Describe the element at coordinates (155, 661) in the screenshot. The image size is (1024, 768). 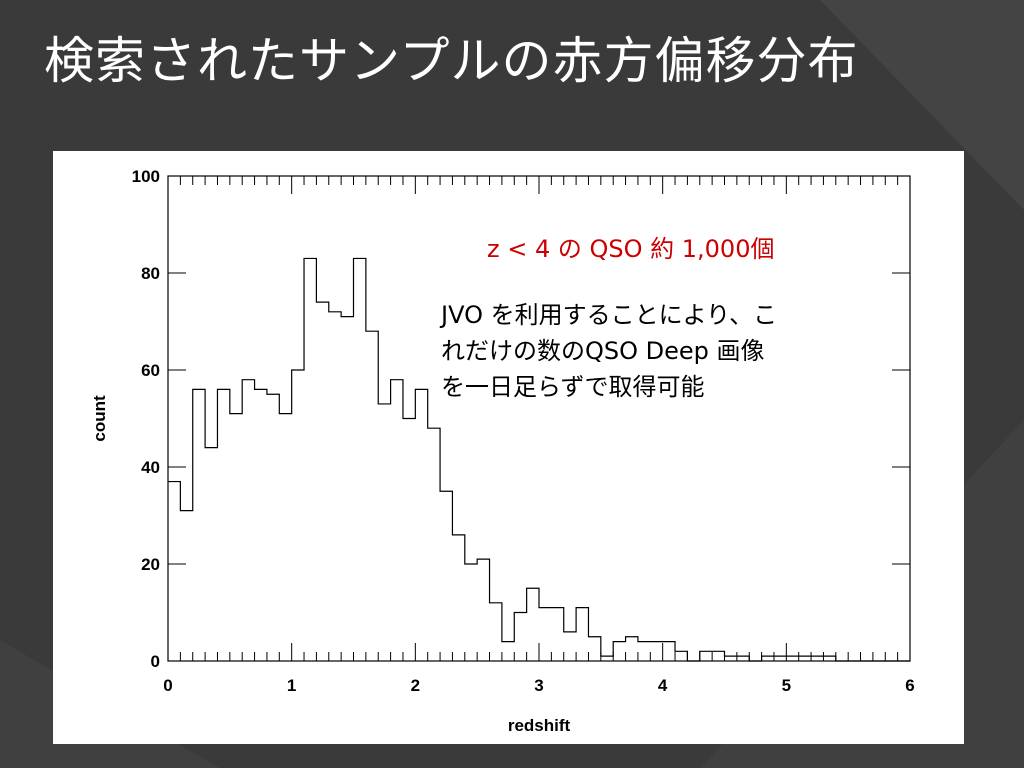
I see `y-tick-label: 0` at that location.